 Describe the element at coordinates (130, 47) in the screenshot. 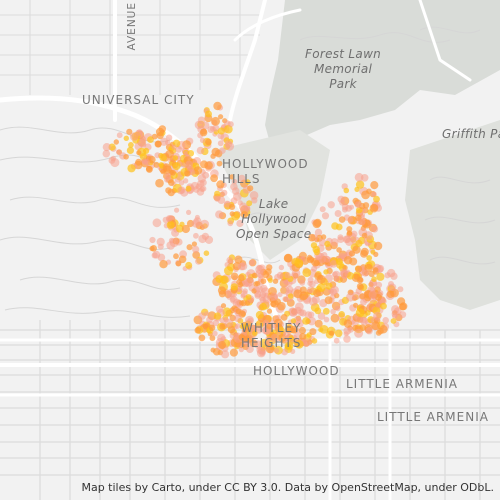

I see `valley-street-grid` at that location.